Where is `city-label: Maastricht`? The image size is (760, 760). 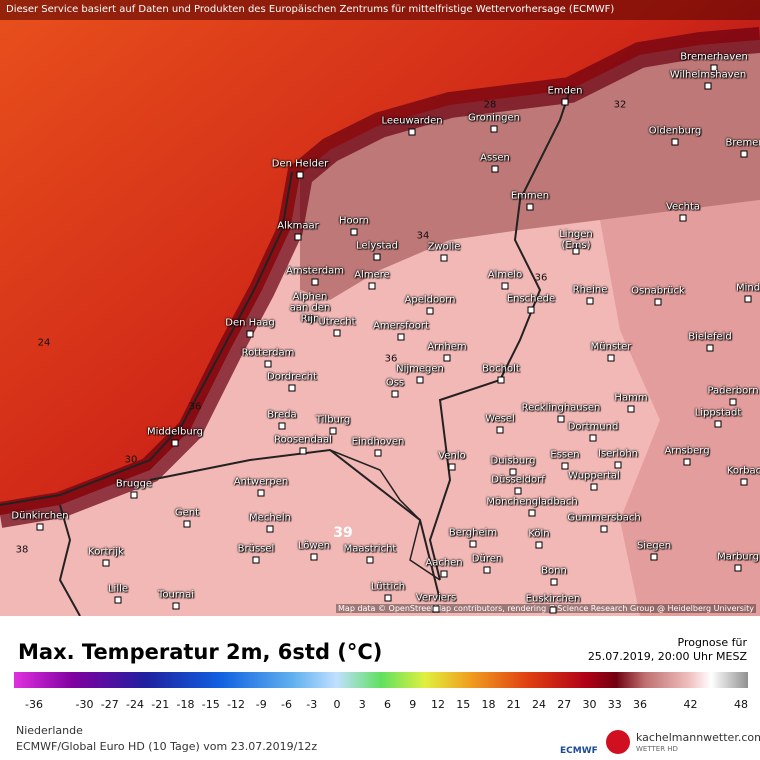
city-label: Maastricht is located at coordinates (370, 549).